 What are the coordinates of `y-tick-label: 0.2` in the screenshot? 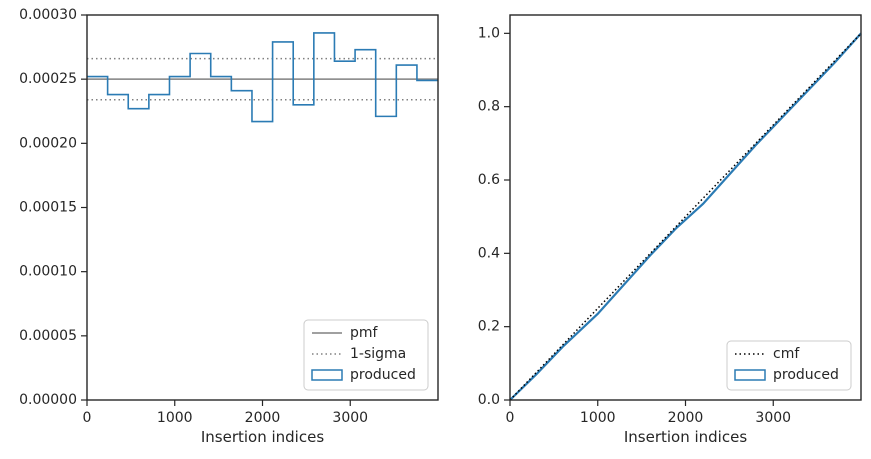 It's located at (489, 327).